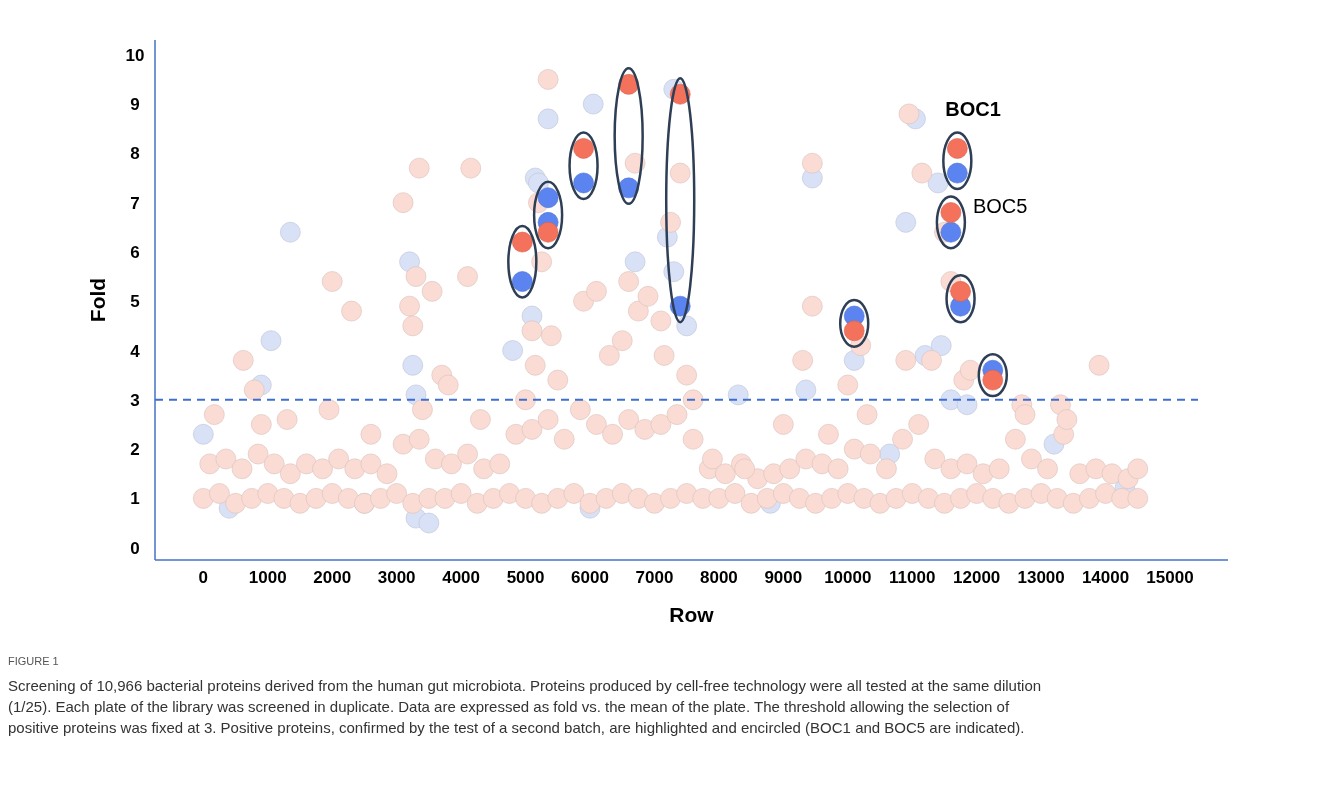  What do you see at coordinates (396, 577) in the screenshot?
I see `x-tick-label: 3000` at bounding box center [396, 577].